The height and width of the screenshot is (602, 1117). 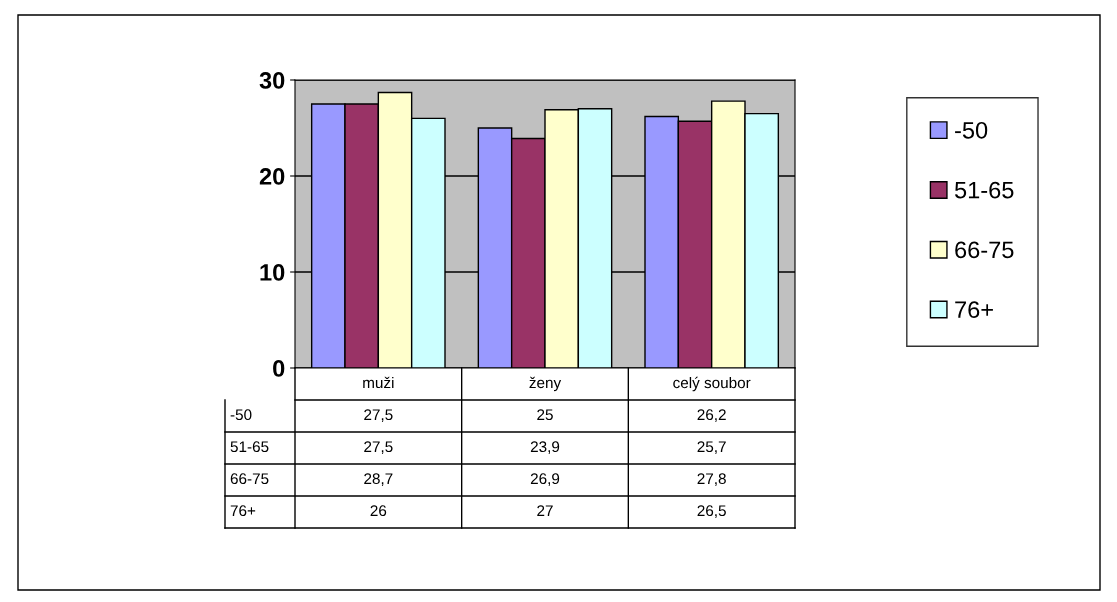 What do you see at coordinates (545, 510) in the screenshot?
I see `data-label: 27` at bounding box center [545, 510].